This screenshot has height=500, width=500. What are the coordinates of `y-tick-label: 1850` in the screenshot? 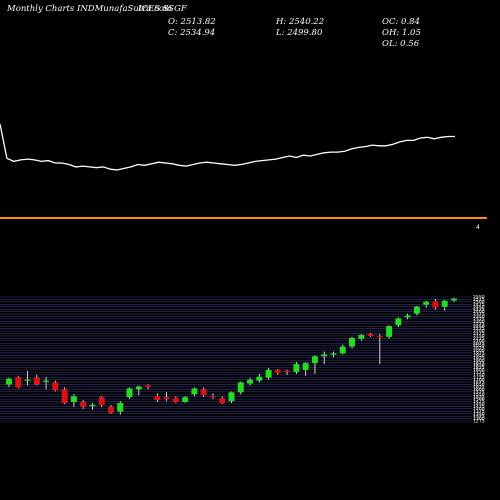 It's located at (479, 366).